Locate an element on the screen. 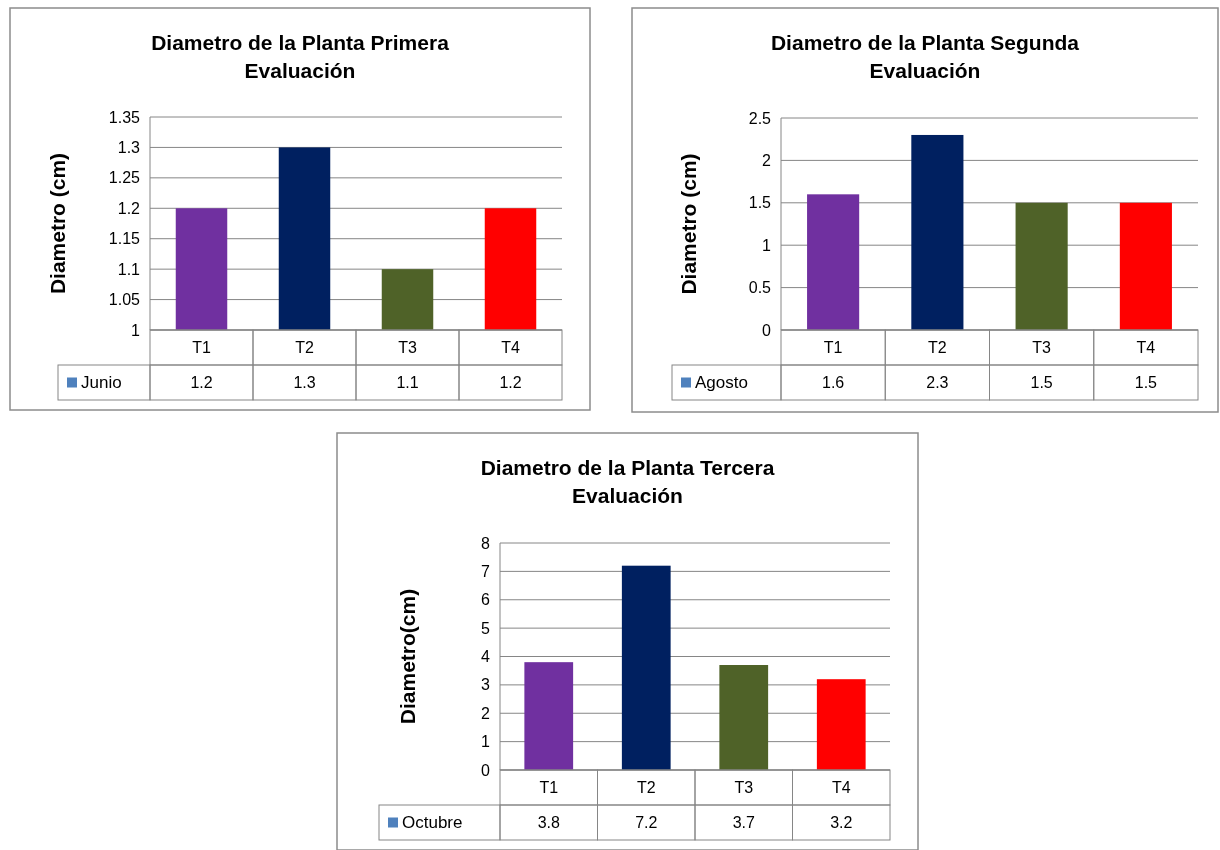 The image size is (1220, 850). y-tick-label: 1.35 is located at coordinates (124, 117).